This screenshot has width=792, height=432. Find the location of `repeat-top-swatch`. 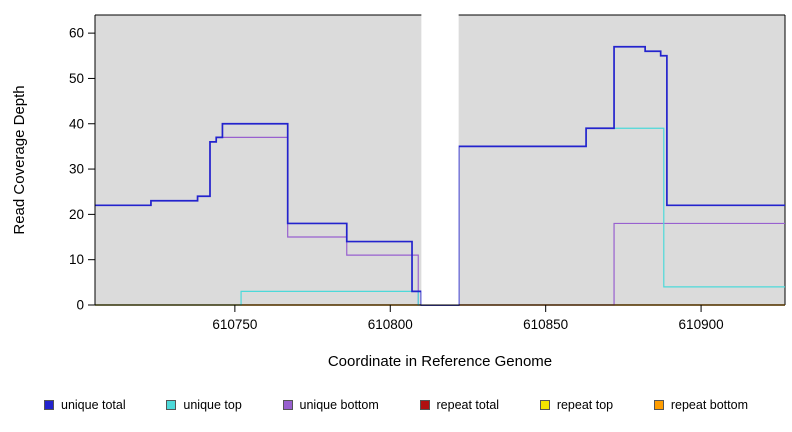

repeat-top-swatch is located at coordinates (544, 405).